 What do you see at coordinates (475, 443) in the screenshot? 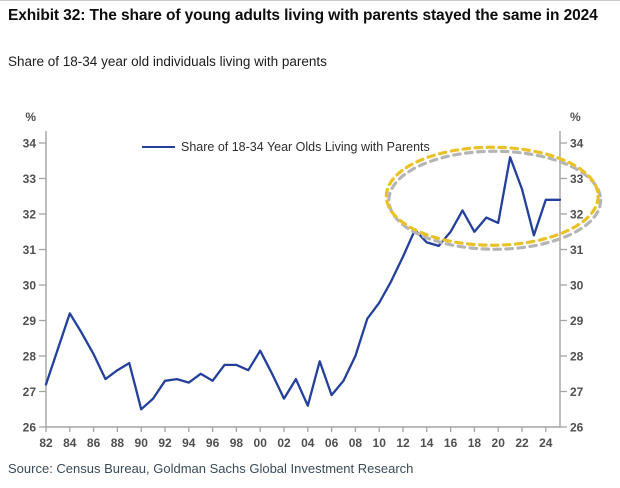
I see `x-tick-label: 18` at bounding box center [475, 443].